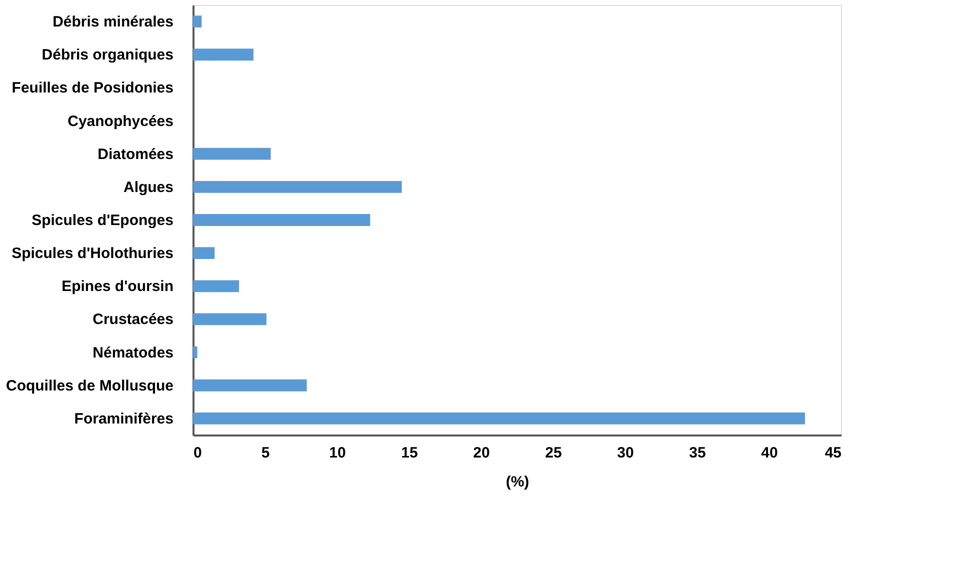 The height and width of the screenshot is (584, 957). I want to click on y-tick-label: Crustacées, so click(133, 319).